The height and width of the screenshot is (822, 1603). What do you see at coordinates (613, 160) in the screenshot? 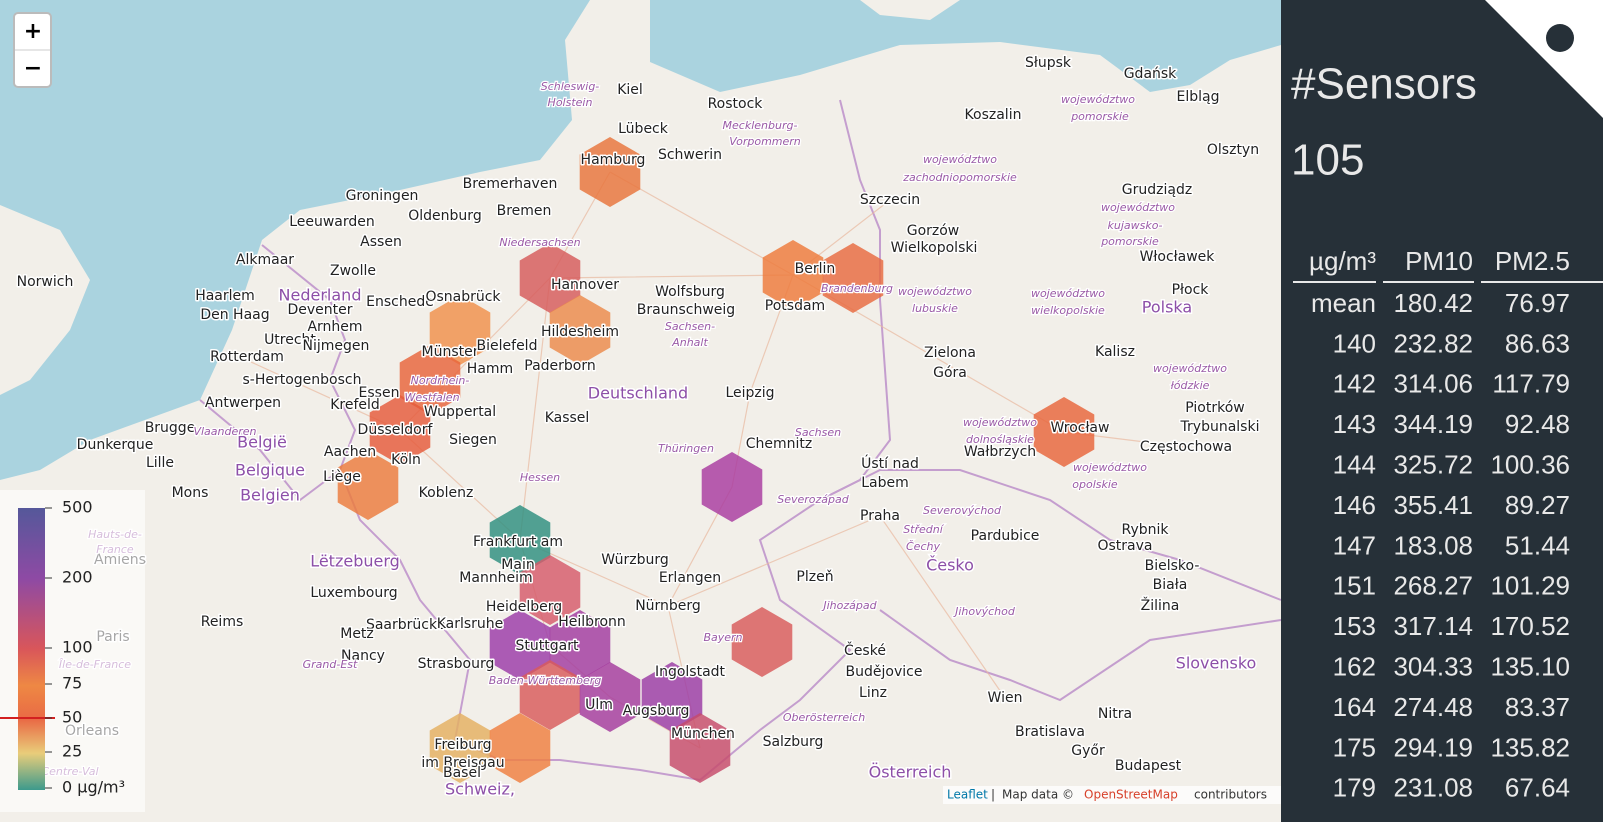
I see `place-label: Hamburg` at bounding box center [613, 160].